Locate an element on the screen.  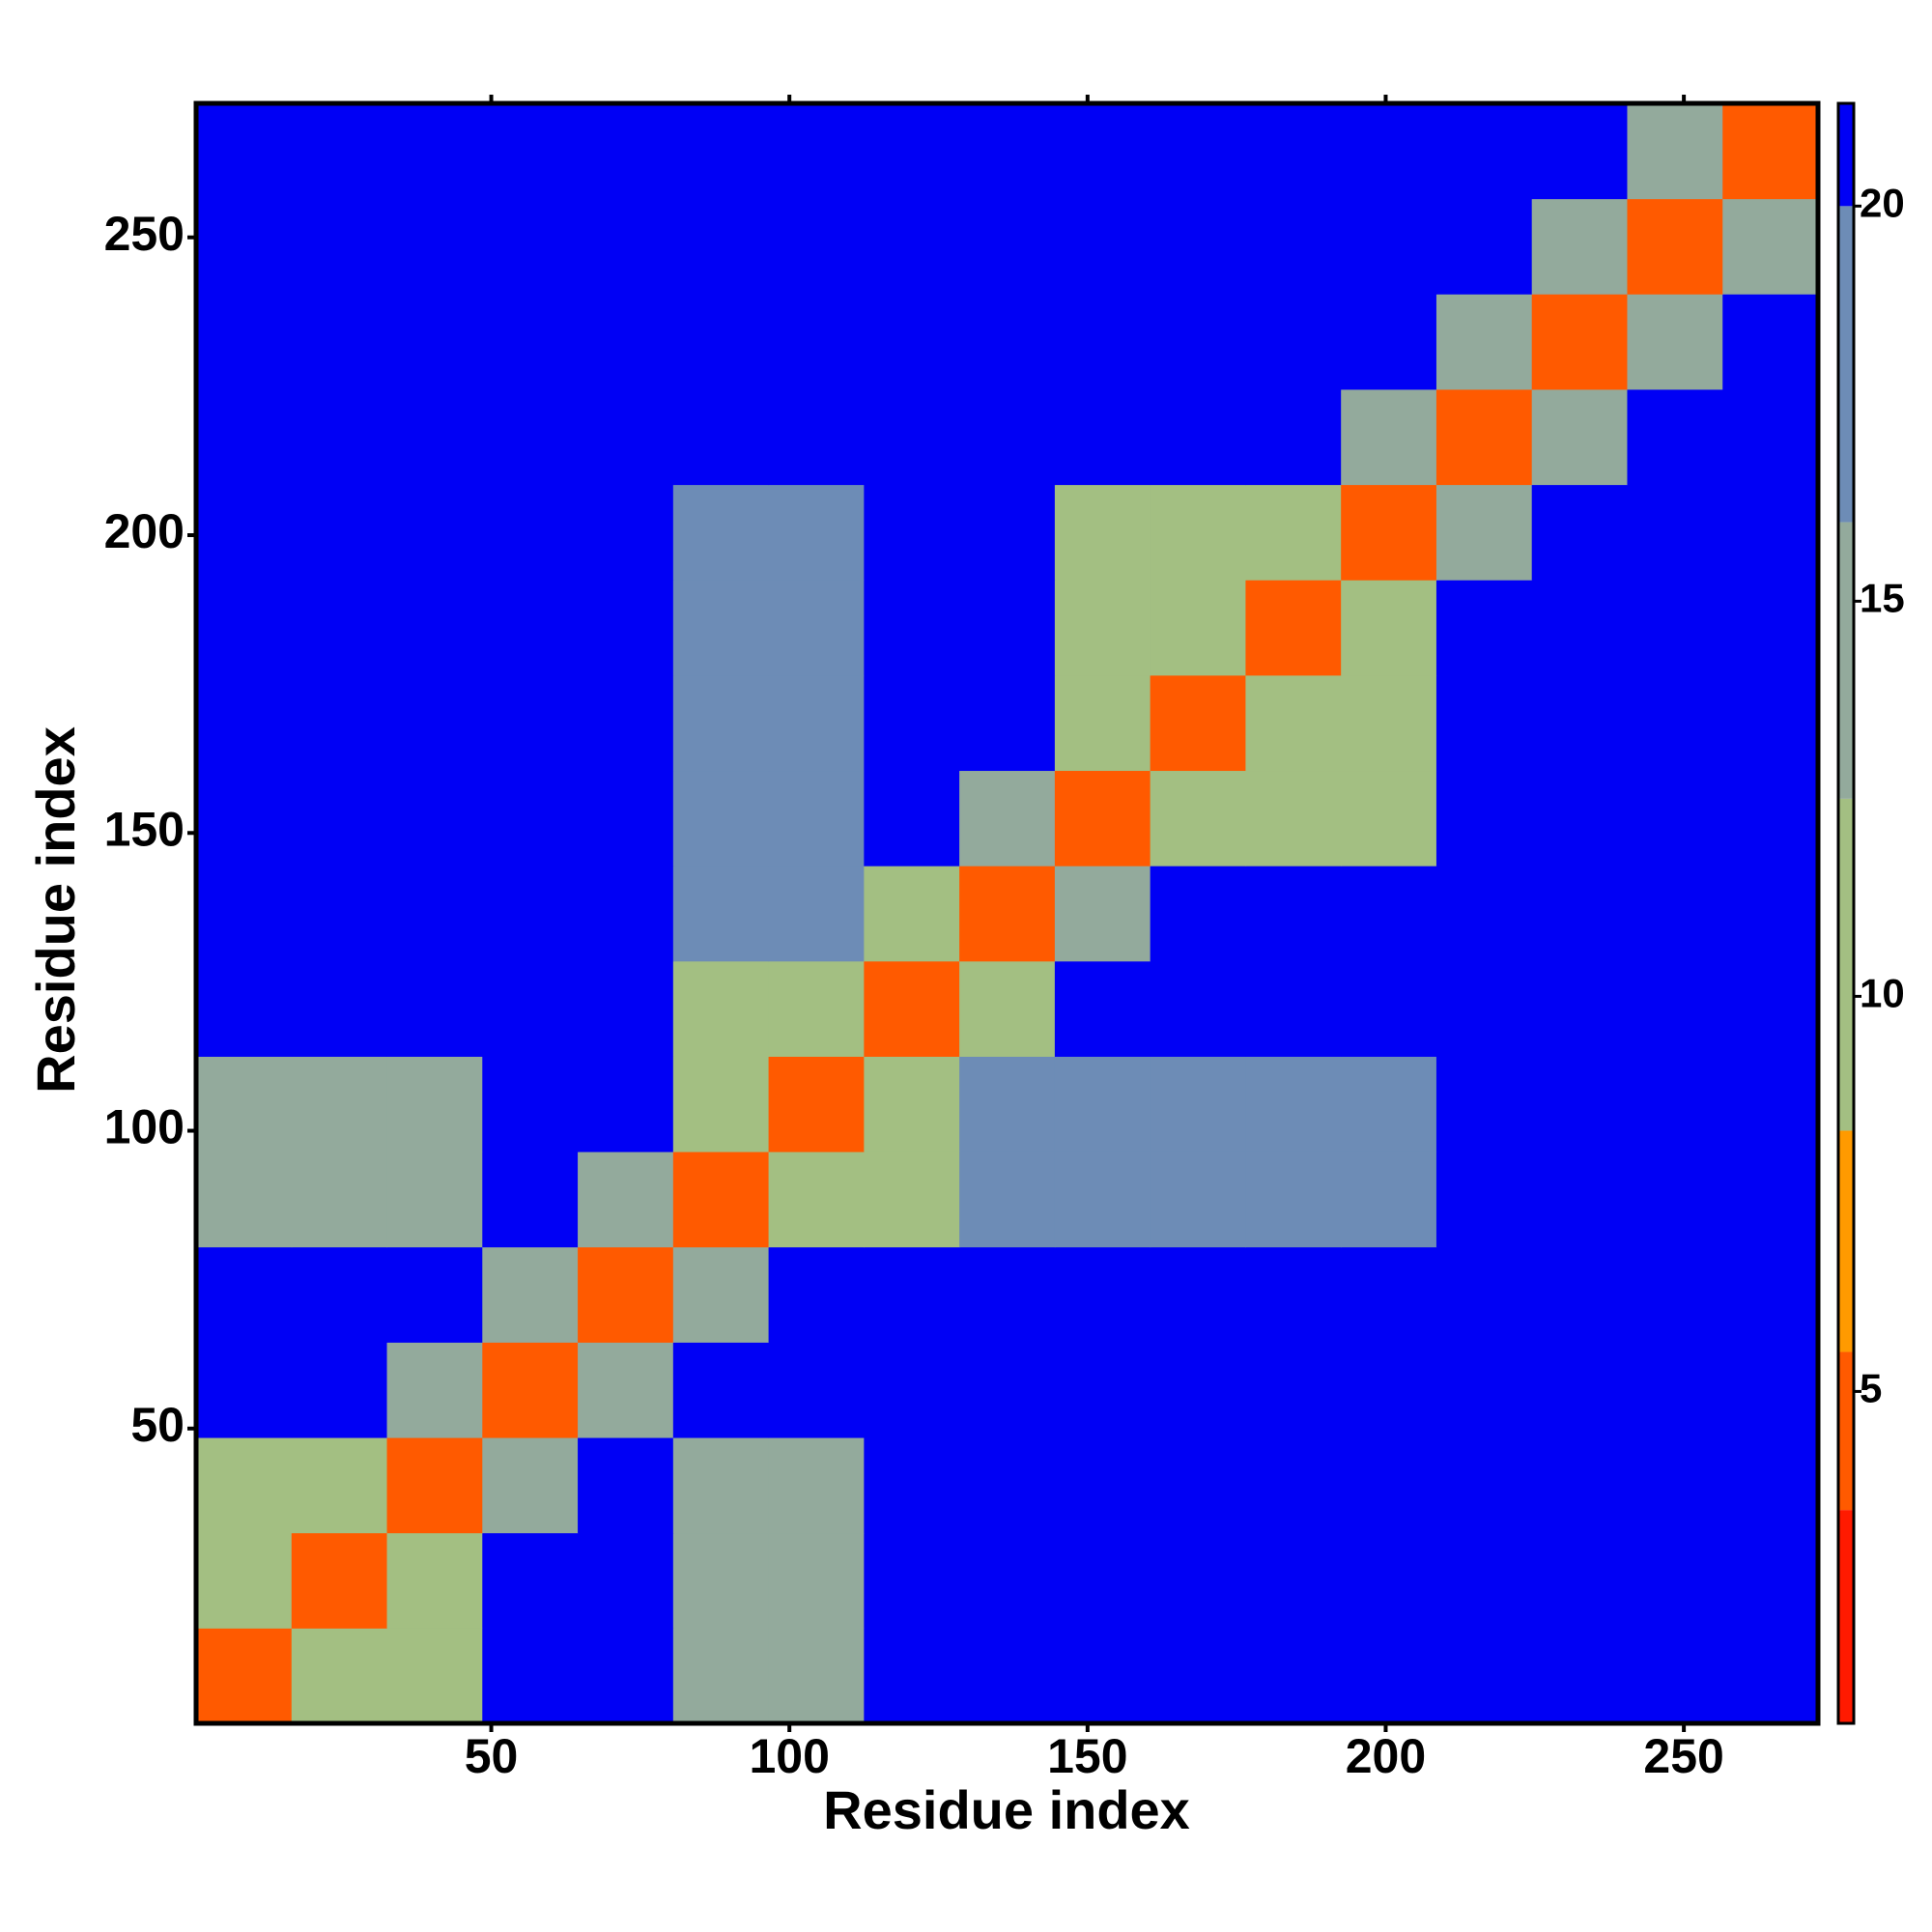
colorbar-tick-label: 10 is located at coordinates (1882, 992).